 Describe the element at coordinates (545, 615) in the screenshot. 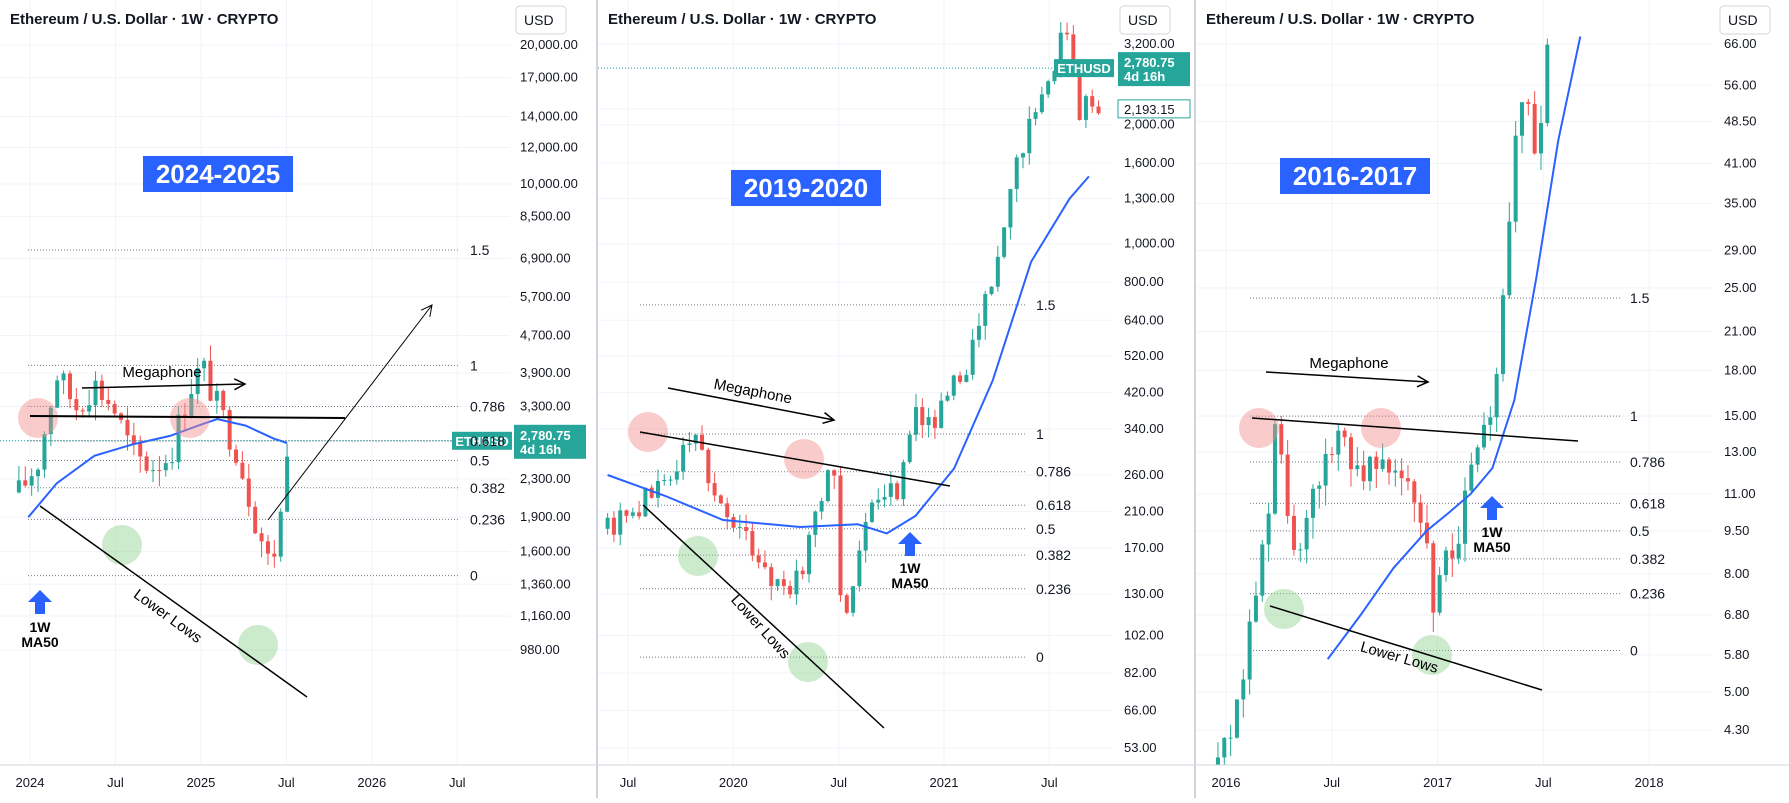

I see `y-tick-label: 1,160.00` at that location.